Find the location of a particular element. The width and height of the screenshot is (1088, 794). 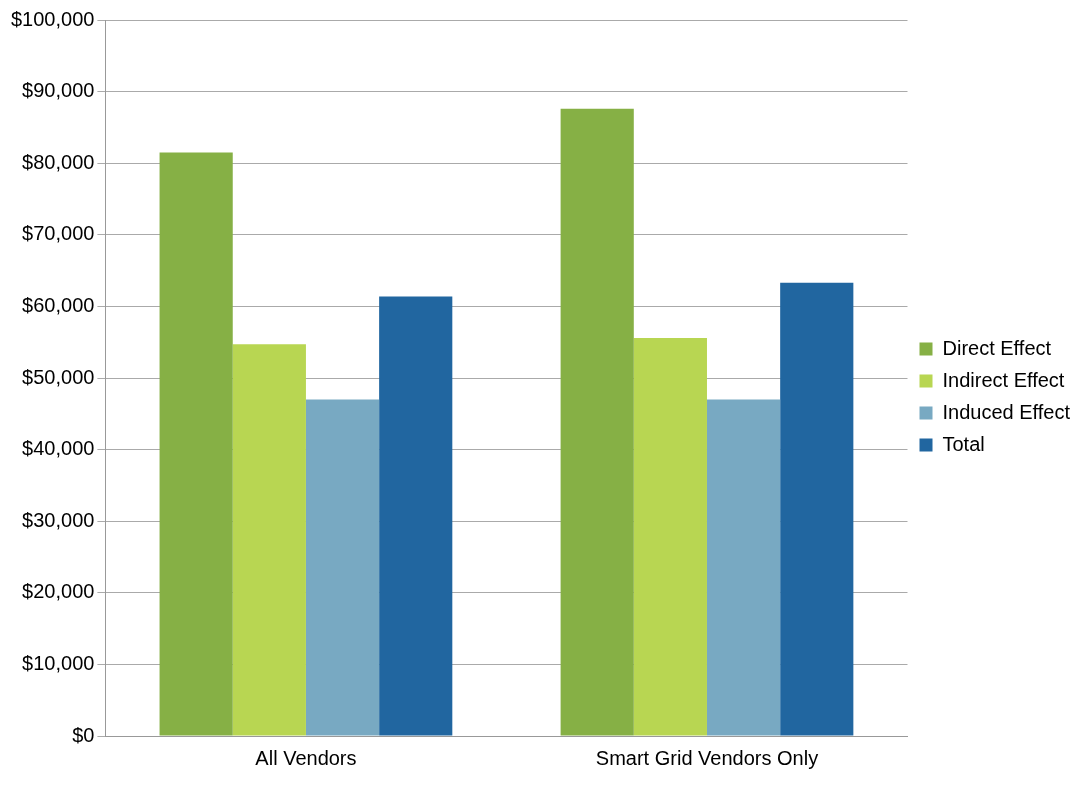

y-tick-label: $100,000 is located at coordinates (53, 18).